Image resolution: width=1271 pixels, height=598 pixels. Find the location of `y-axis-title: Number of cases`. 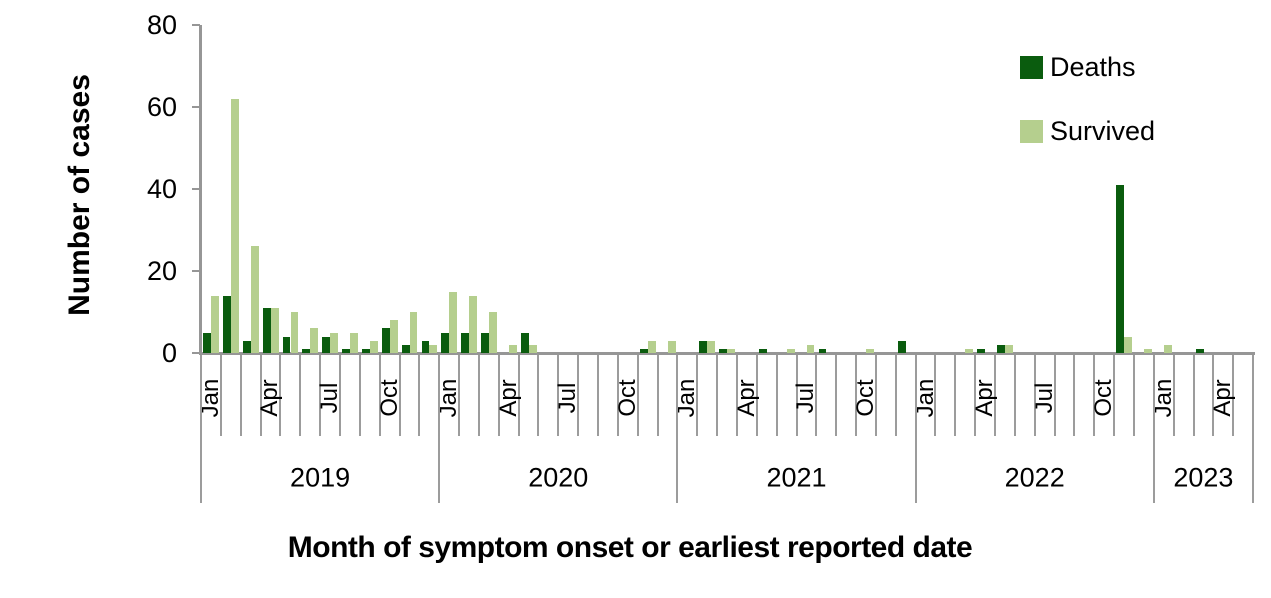

y-axis-title: Number of cases is located at coordinates (79, 195).